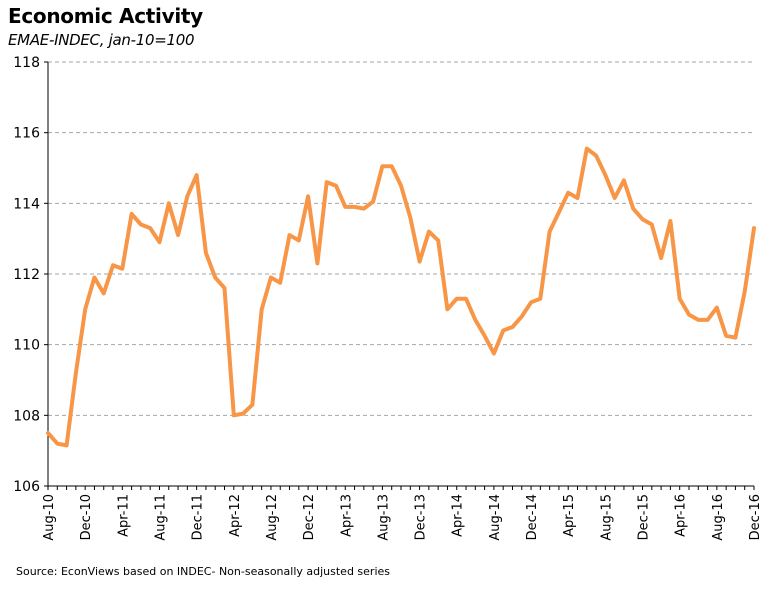 This screenshot has width=770, height=593. Describe the element at coordinates (532, 517) in the screenshot. I see `x-tick-label-Dec-14: Dec-14` at that location.